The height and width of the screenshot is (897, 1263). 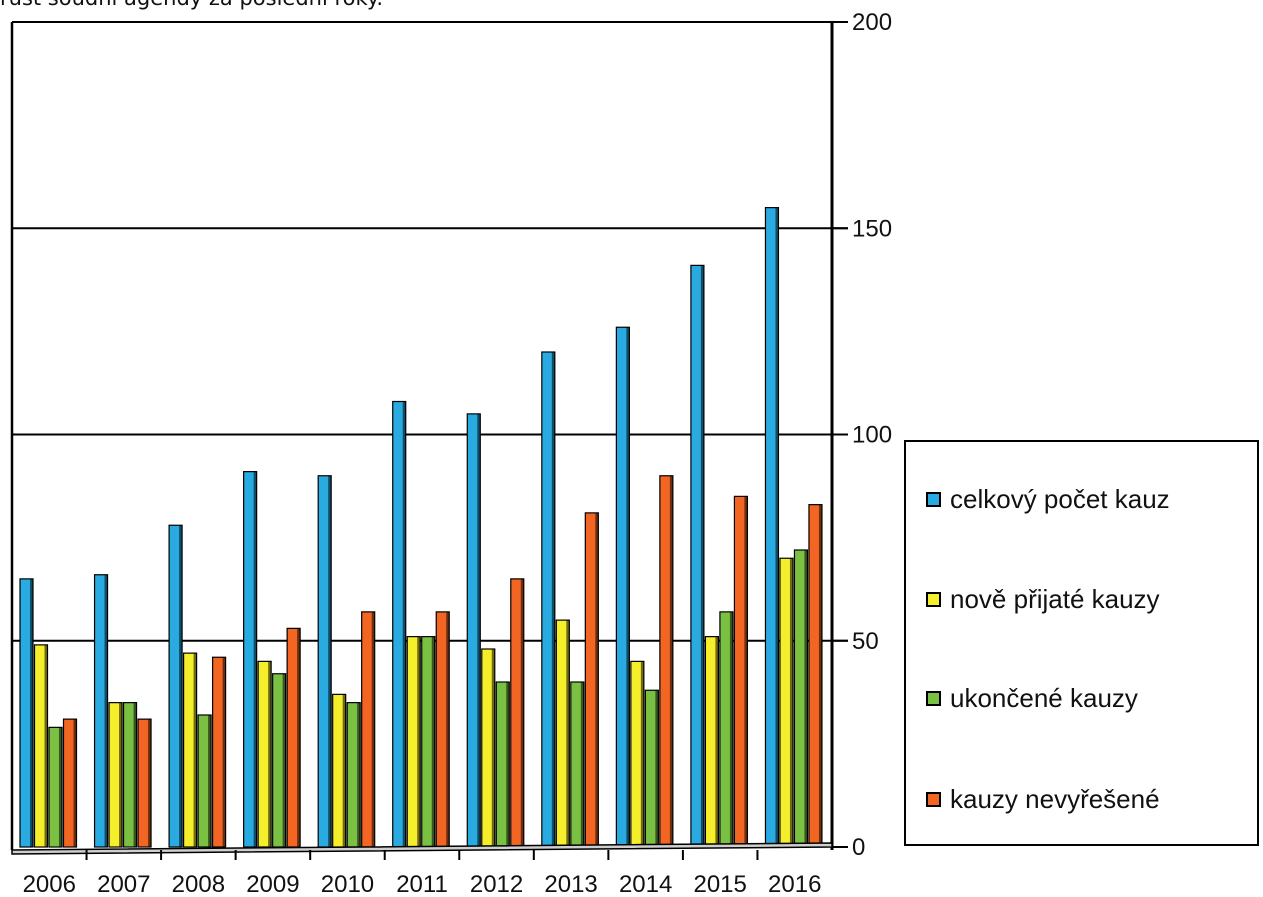 I want to click on legend-item: nově přijaté kauzy, so click(x=1043, y=599).